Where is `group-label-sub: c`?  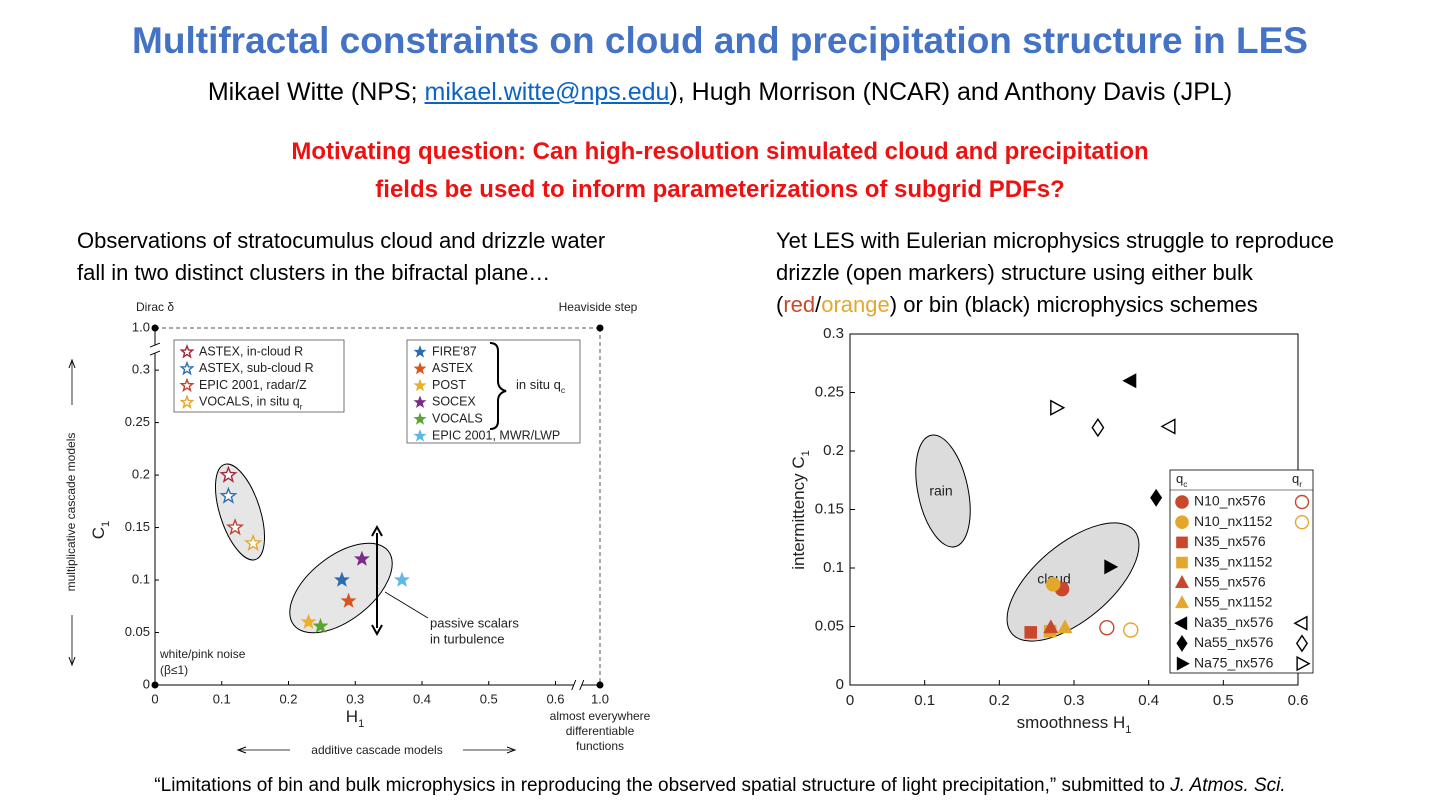
group-label-sub: c is located at coordinates (563, 390).